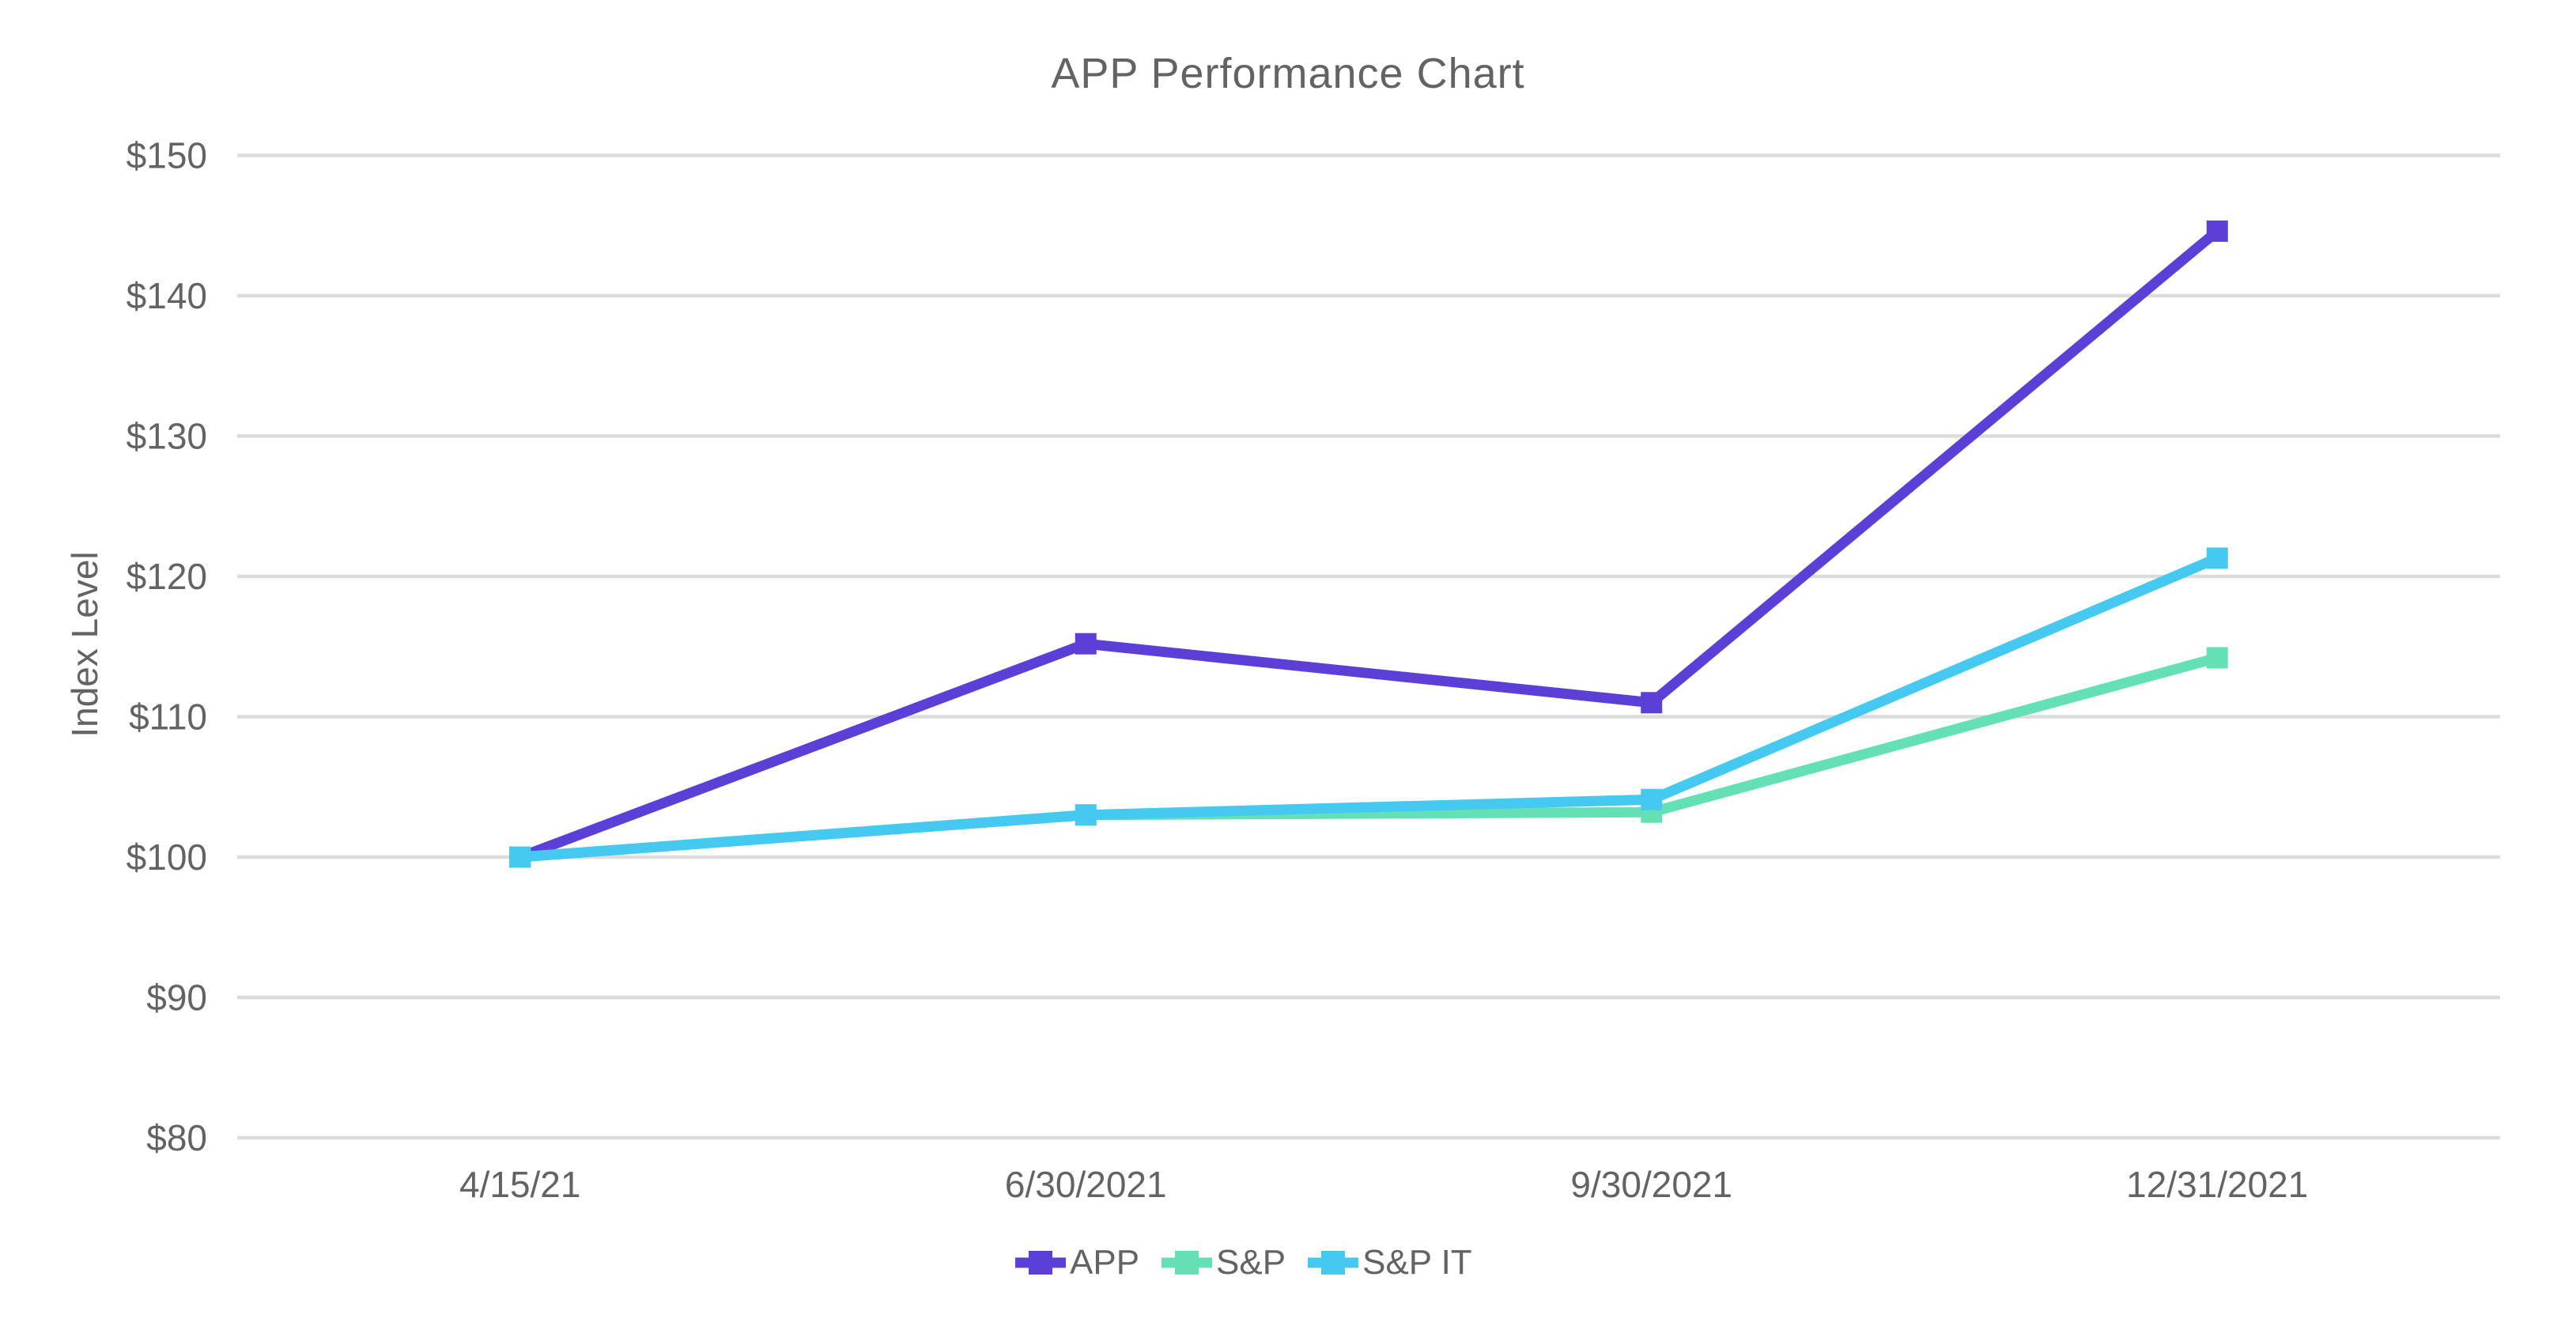 This screenshot has width=2576, height=1322. Describe the element at coordinates (167, 155) in the screenshot. I see `y-tick-label: $150` at that location.